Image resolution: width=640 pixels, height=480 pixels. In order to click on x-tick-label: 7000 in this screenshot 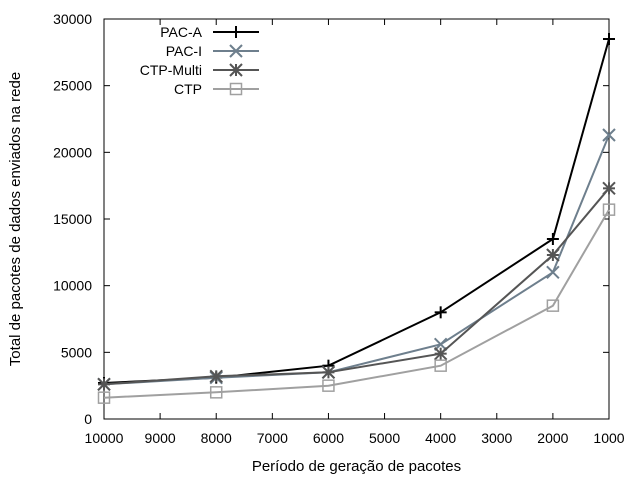, I will do `click(272, 438)`.